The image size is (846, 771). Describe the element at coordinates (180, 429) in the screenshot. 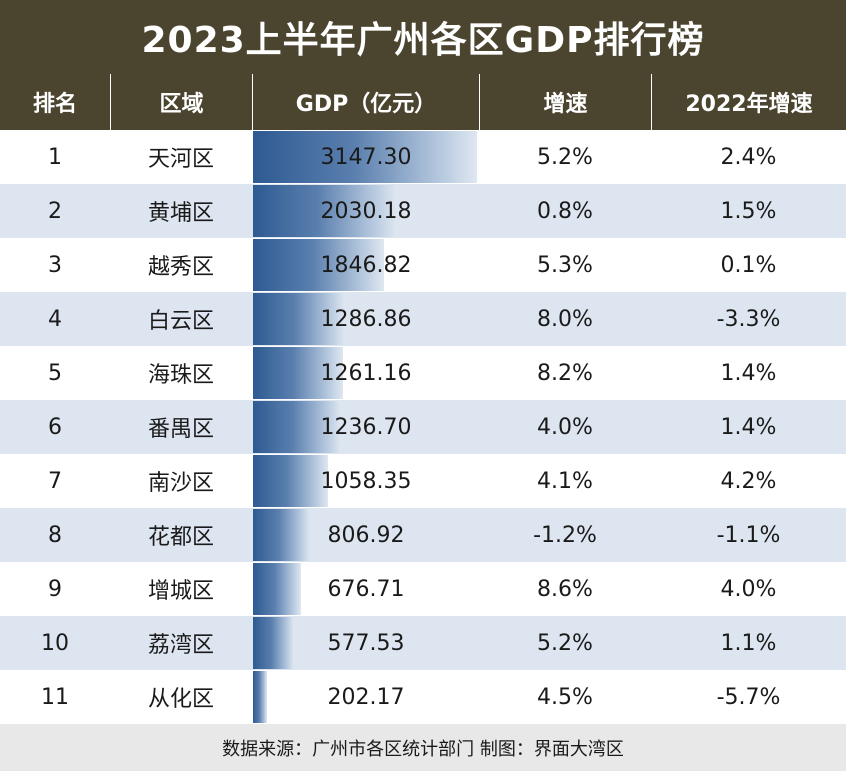

I see `district-cell: 番禺区` at that location.